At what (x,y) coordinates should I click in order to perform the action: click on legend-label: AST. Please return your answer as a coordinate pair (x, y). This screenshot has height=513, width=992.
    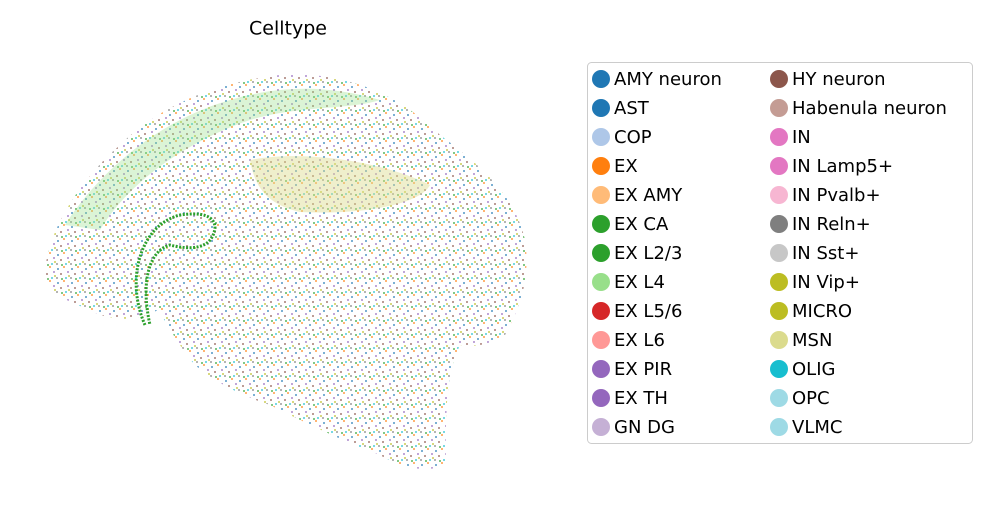
    Looking at the image, I should click on (632, 108).